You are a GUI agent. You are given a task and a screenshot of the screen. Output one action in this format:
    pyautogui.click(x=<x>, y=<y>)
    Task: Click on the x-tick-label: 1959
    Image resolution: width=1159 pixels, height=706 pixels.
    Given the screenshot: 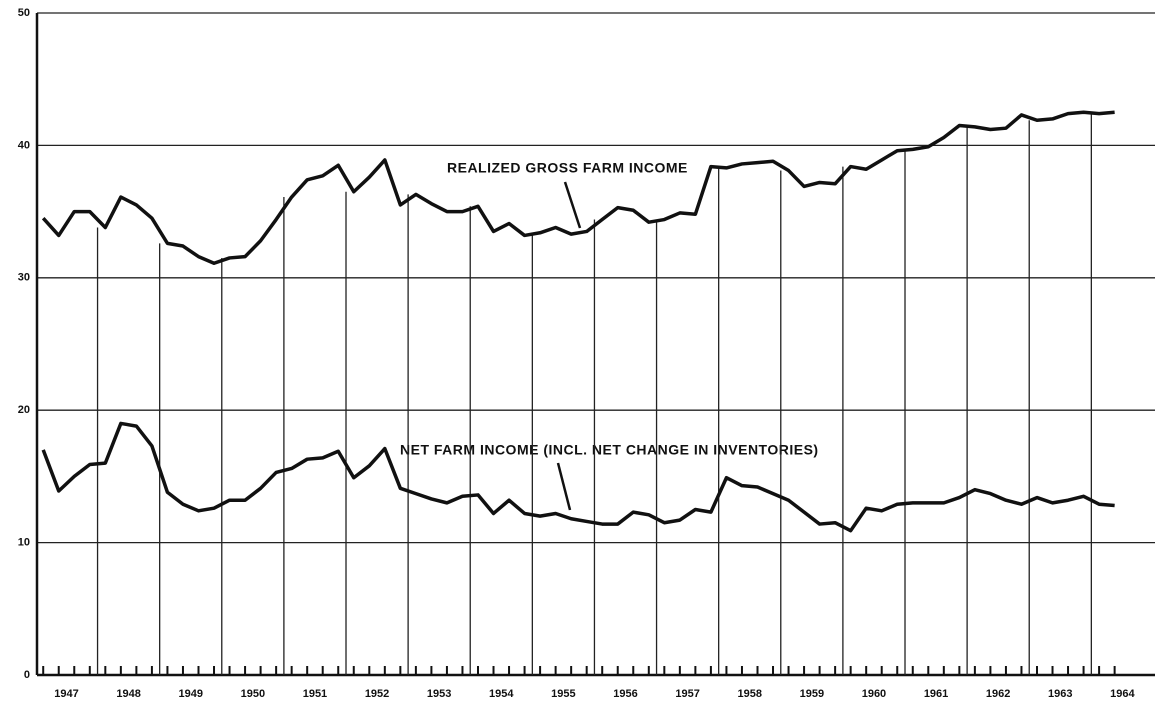 What is the action you would take?
    pyautogui.click(x=812, y=694)
    